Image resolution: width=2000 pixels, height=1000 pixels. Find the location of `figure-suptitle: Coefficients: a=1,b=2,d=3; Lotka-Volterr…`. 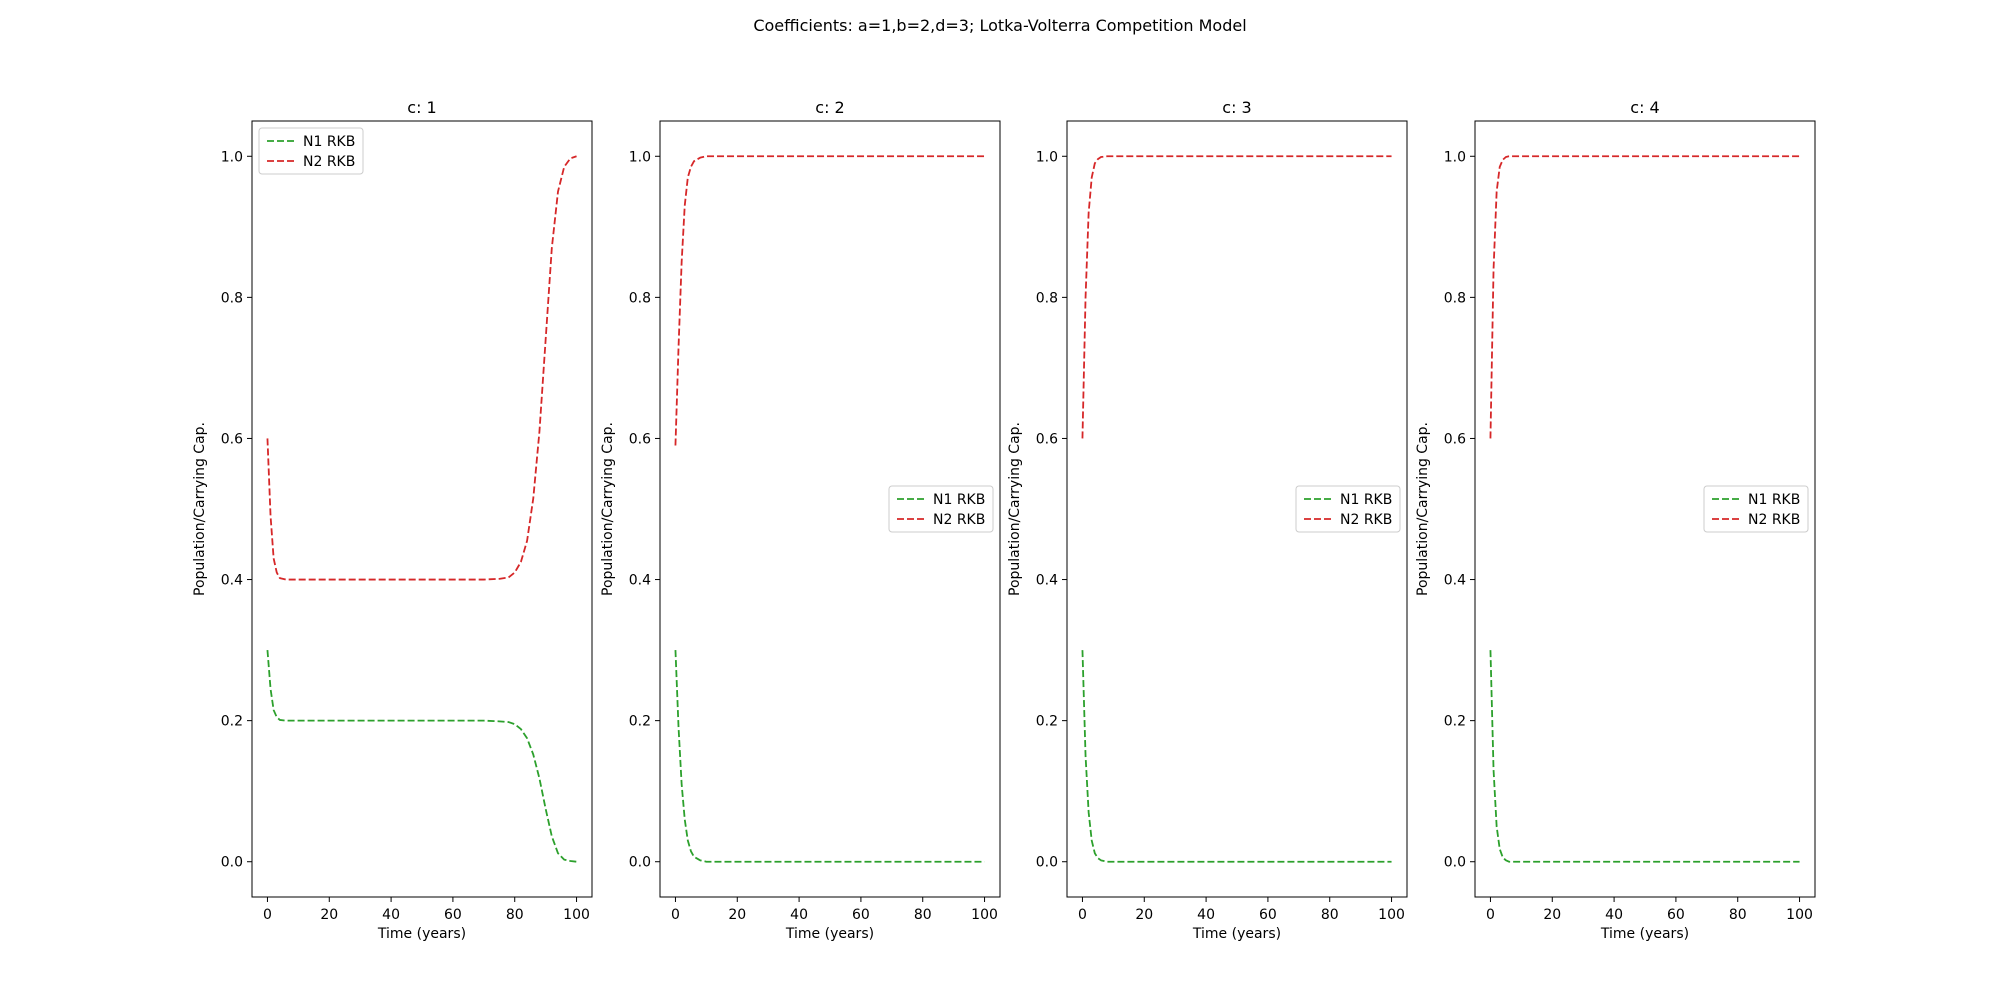

figure-suptitle: Coefficients: a=1,b=2,d=3; Lotka-Volterr… is located at coordinates (999, 25).